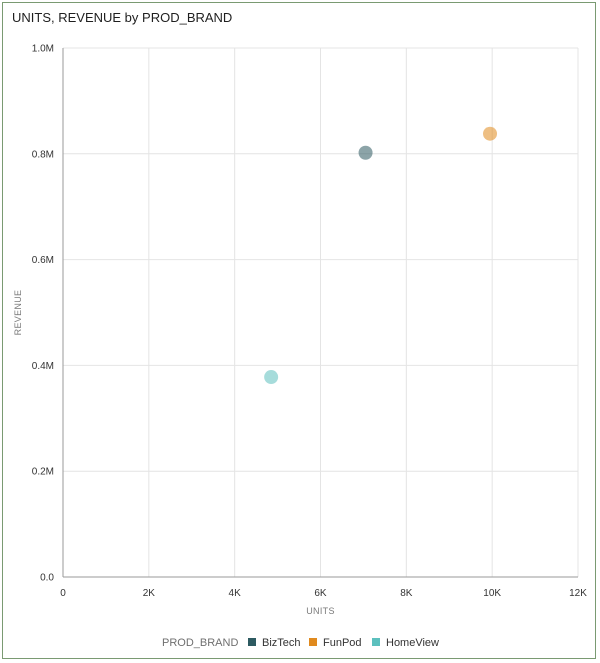  Describe the element at coordinates (412, 643) in the screenshot. I see `legend-item-label: HomeView` at that location.